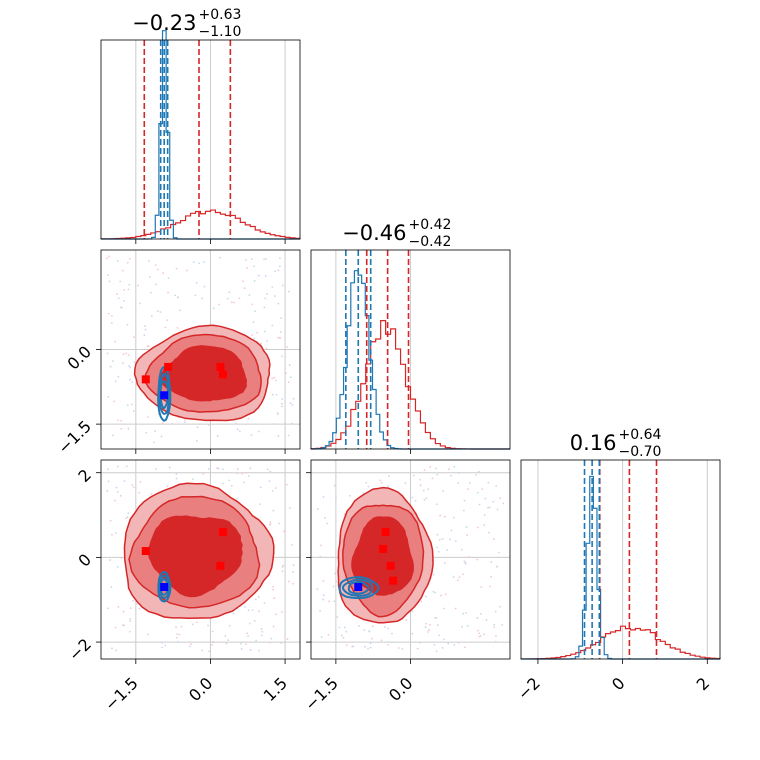 The width and height of the screenshot is (760, 760). What do you see at coordinates (620, 642) in the screenshot?
I see `red-histogram` at bounding box center [620, 642].